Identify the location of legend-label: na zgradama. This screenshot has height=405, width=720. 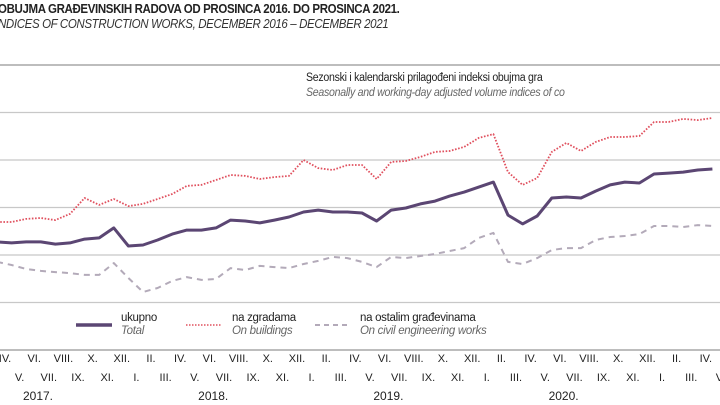
(264, 318).